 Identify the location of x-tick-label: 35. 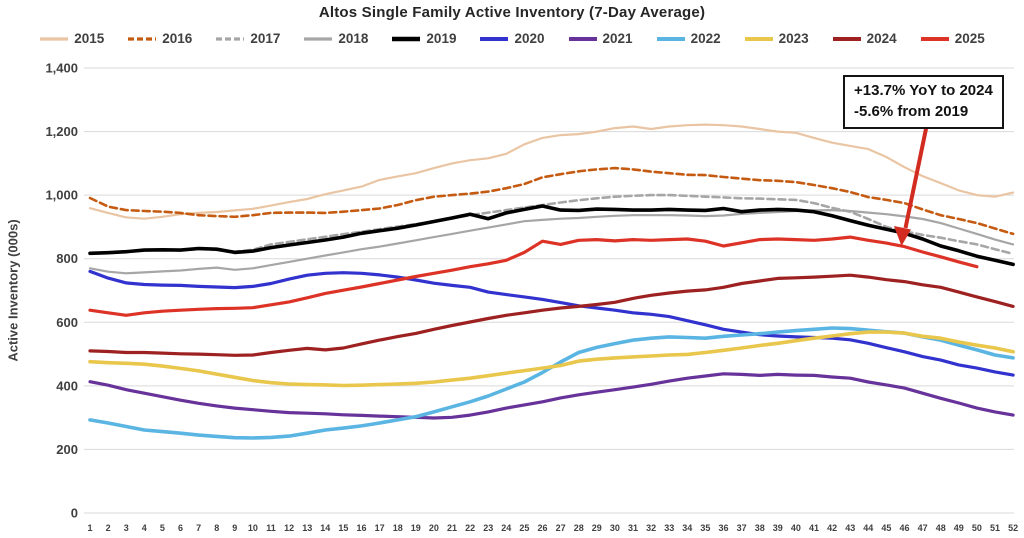
(705, 528).